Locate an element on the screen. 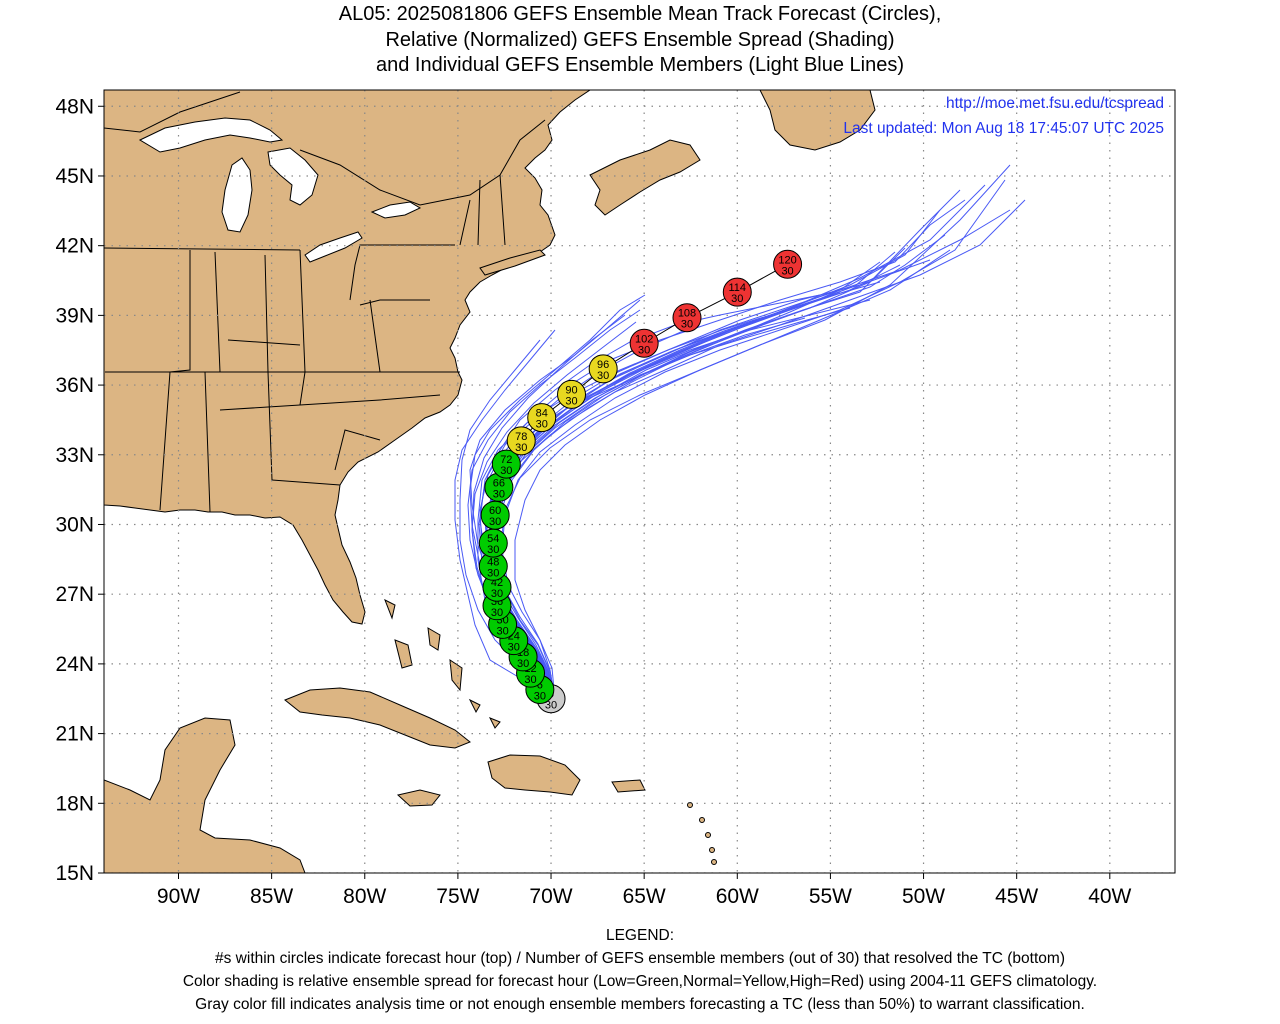 The image size is (1280, 1024). forecast-hour-label: 78 is located at coordinates (521, 437).